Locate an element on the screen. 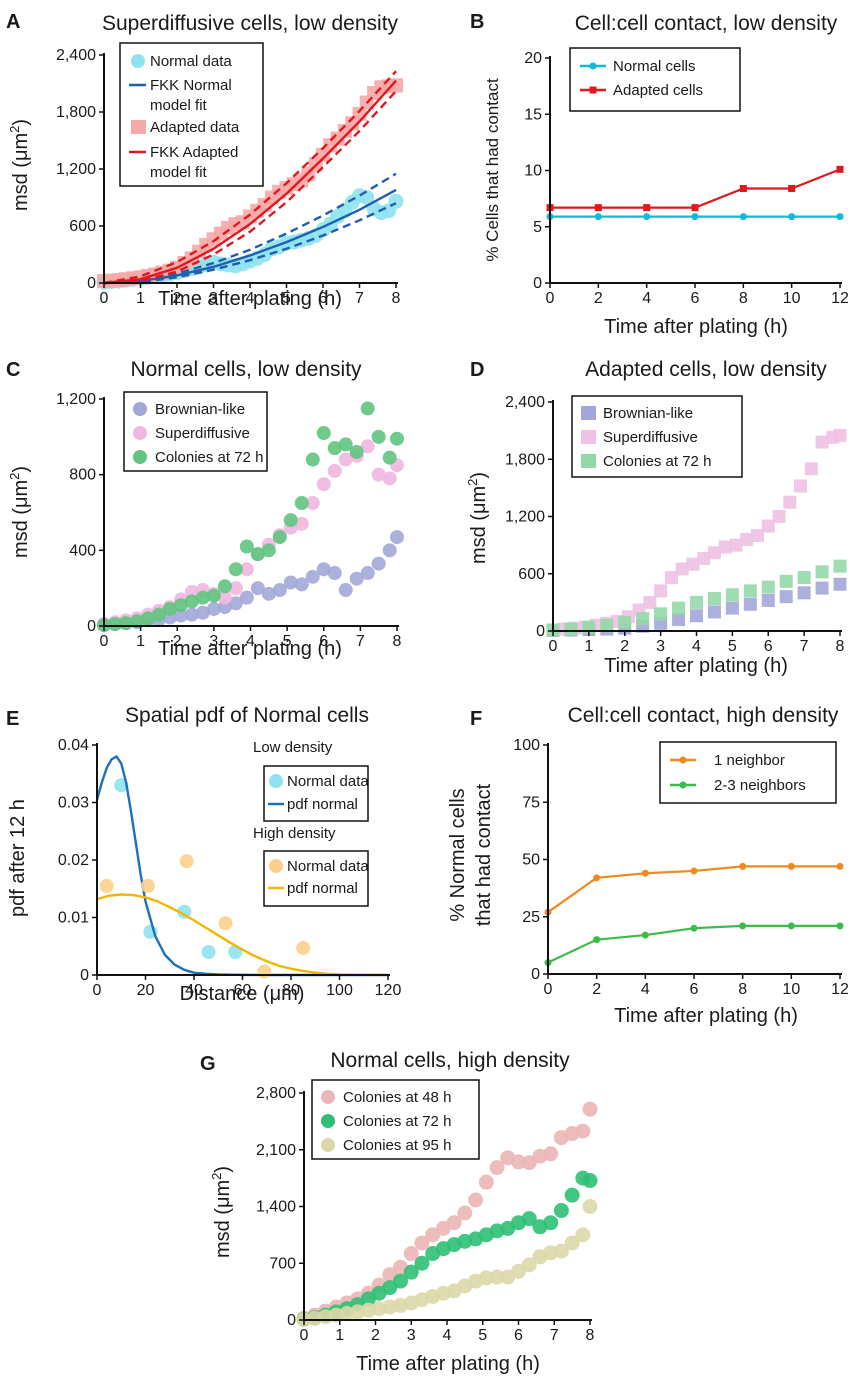 The image size is (864, 1377). series-line-adapted-cells is located at coordinates (695, 188).